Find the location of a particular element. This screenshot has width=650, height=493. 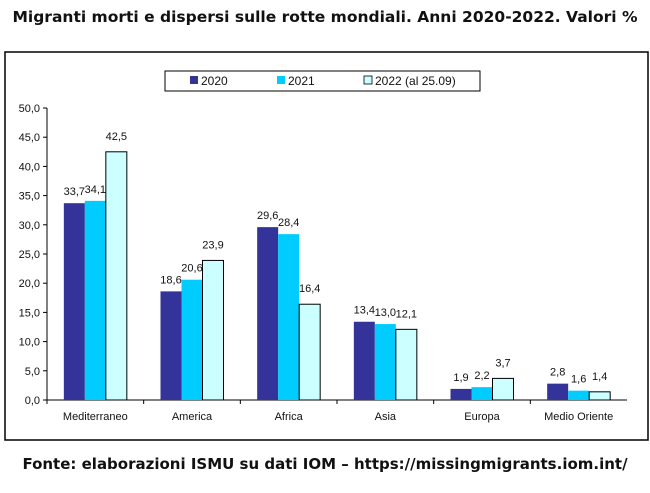

y-tick-label: 25,0 is located at coordinates (29, 255).